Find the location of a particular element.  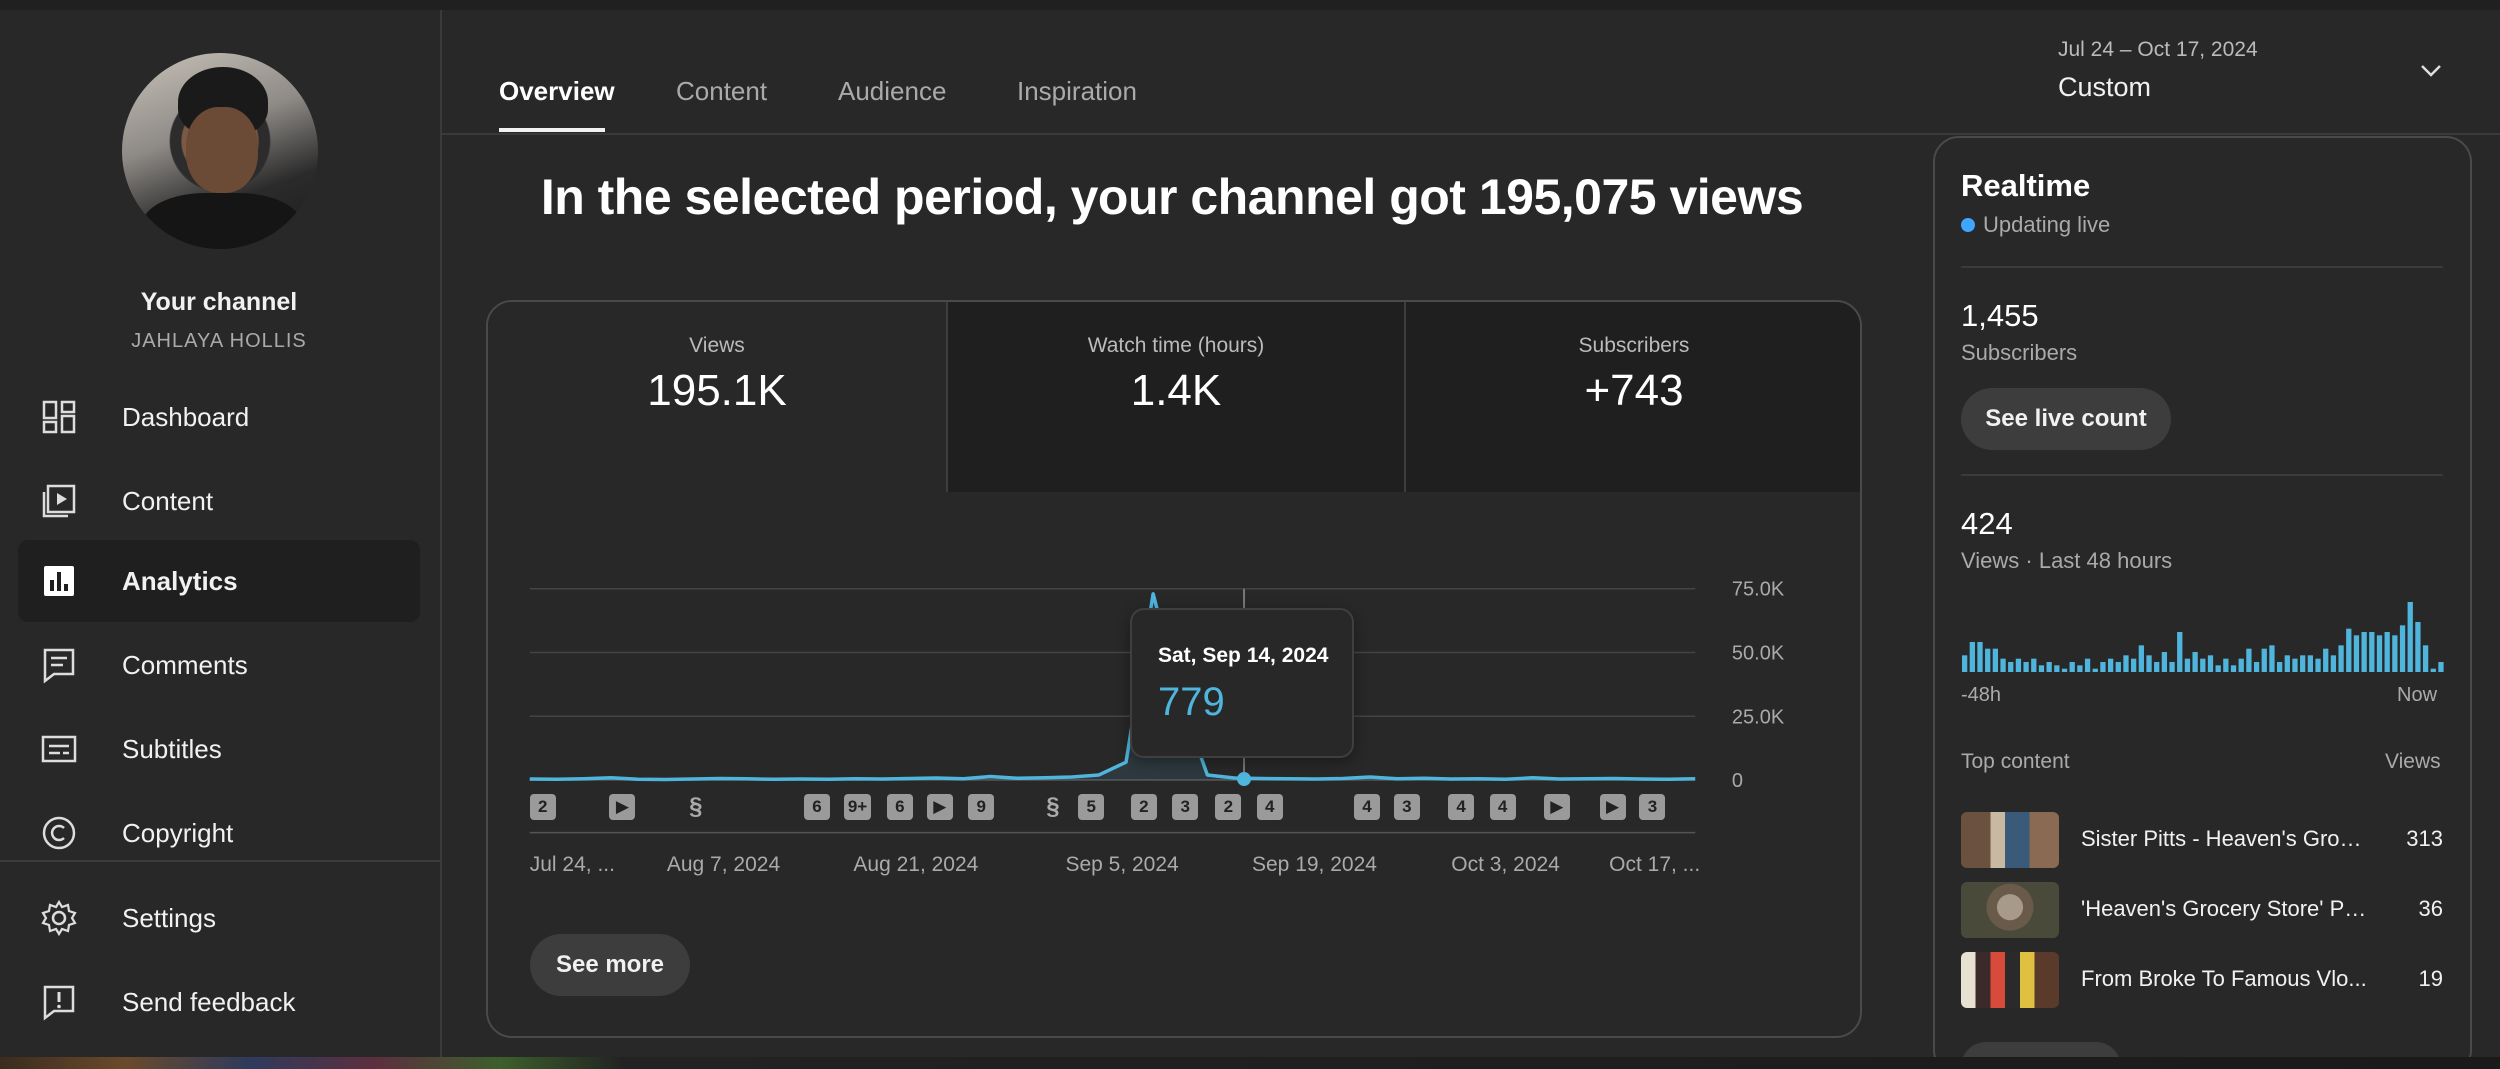

top-content-row: From Broke To Famous Vlo... 19 is located at coordinates (2202, 980).